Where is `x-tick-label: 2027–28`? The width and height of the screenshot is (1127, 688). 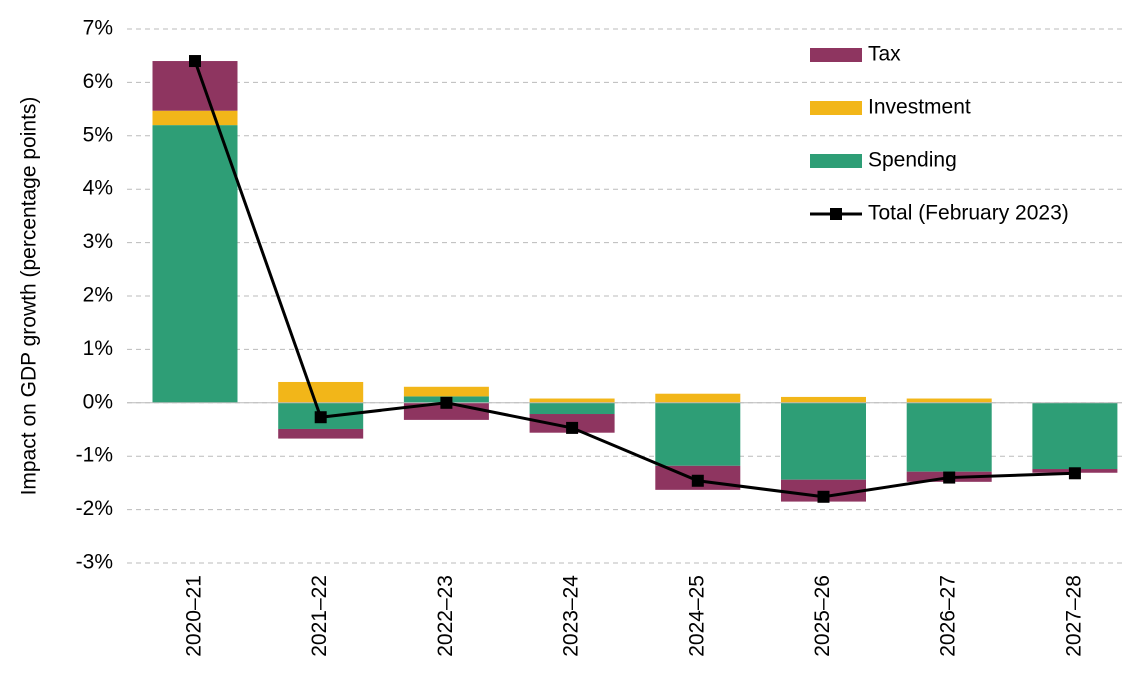
x-tick-label: 2027–28 is located at coordinates (1073, 616).